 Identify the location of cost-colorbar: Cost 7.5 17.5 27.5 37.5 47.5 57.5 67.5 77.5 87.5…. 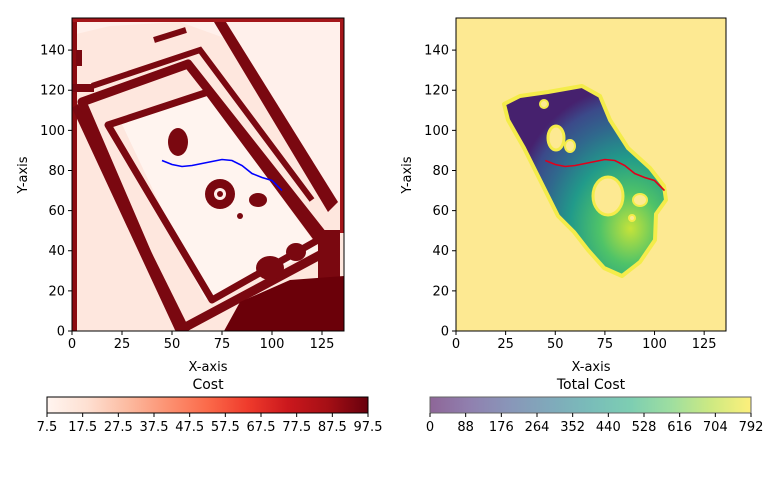
(210, 406).